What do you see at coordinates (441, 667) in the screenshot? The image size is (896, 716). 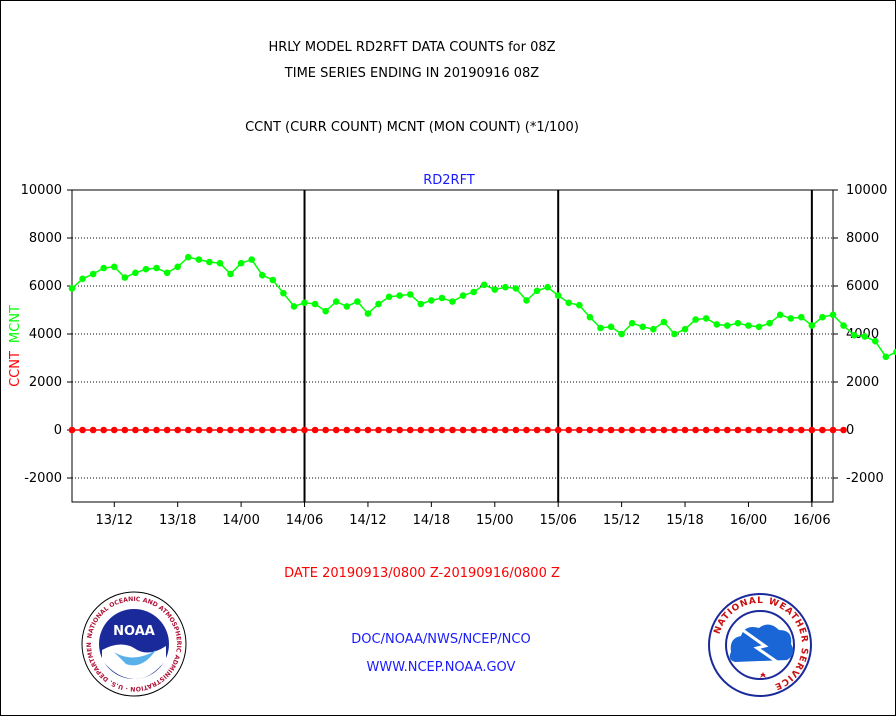 I see `url-link: WWW.NCEP.NOAA.GOV` at bounding box center [441, 667].